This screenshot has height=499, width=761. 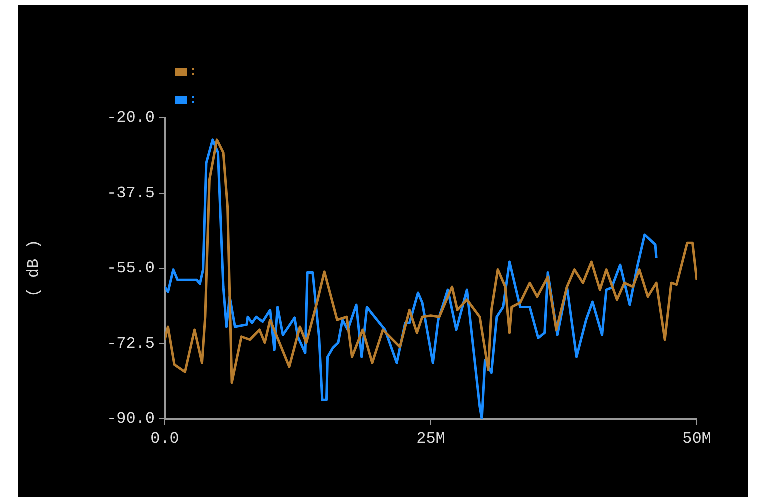 I want to click on x-tick-label: 25M, so click(x=431, y=439).